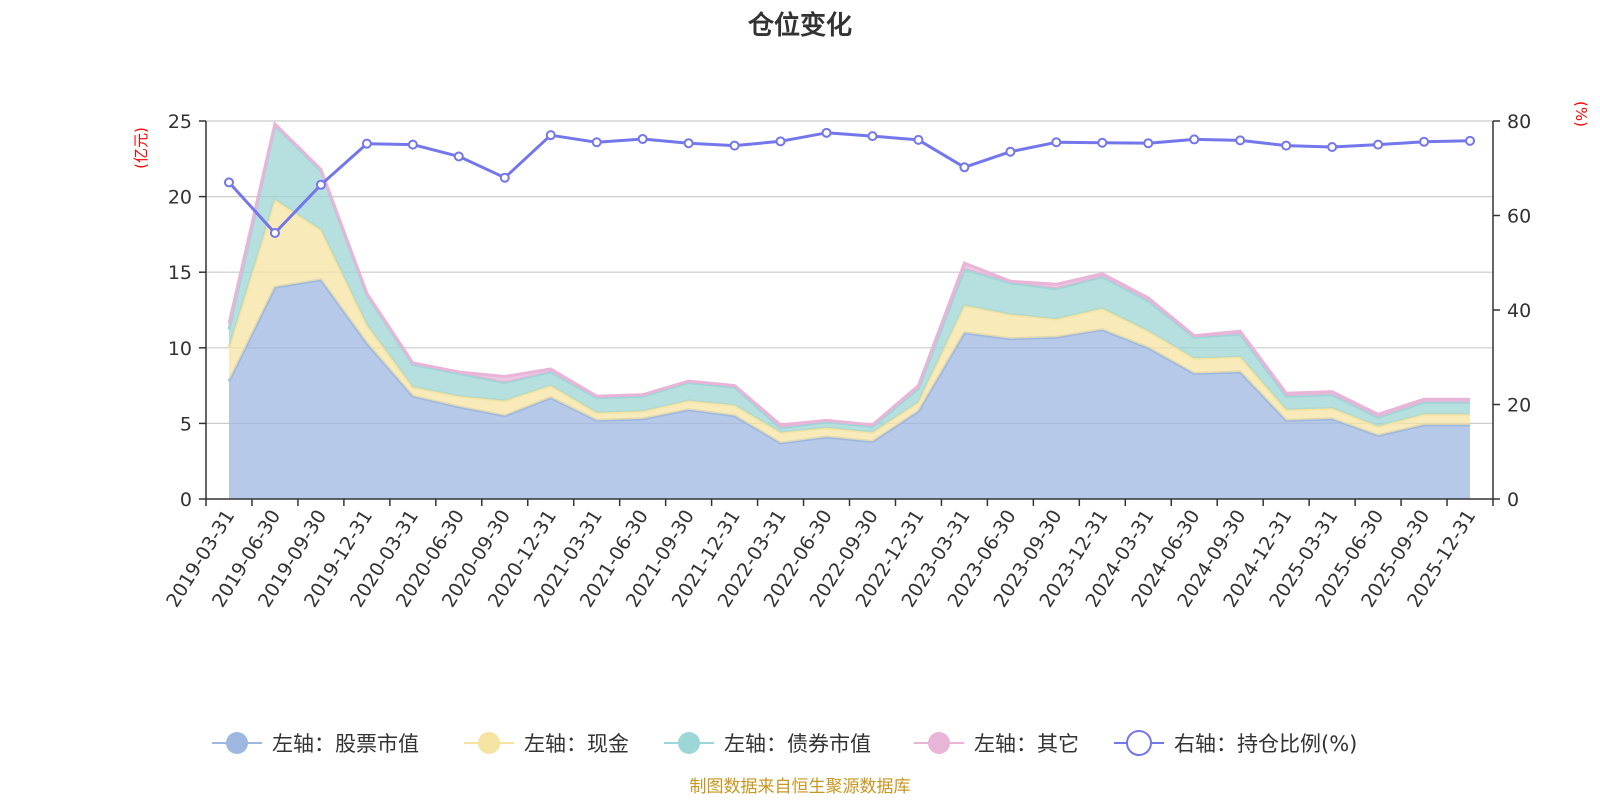 The image size is (1600, 800). Describe the element at coordinates (797, 744) in the screenshot. I see `legend-label: 左轴：债券市值` at that location.